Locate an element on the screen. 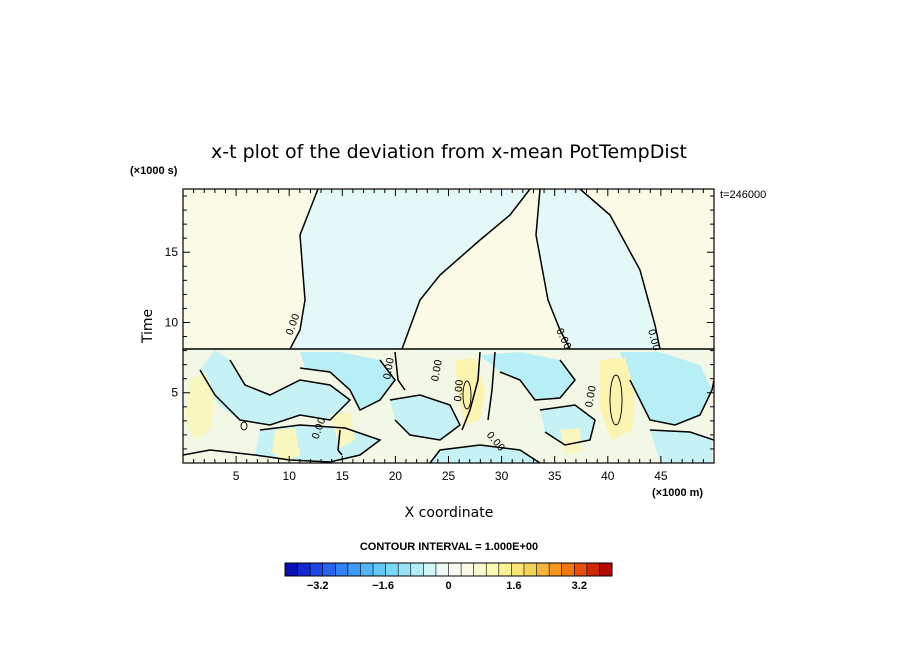 This screenshot has width=904, height=654. x-axis-label: X coordinate is located at coordinates (449, 513).